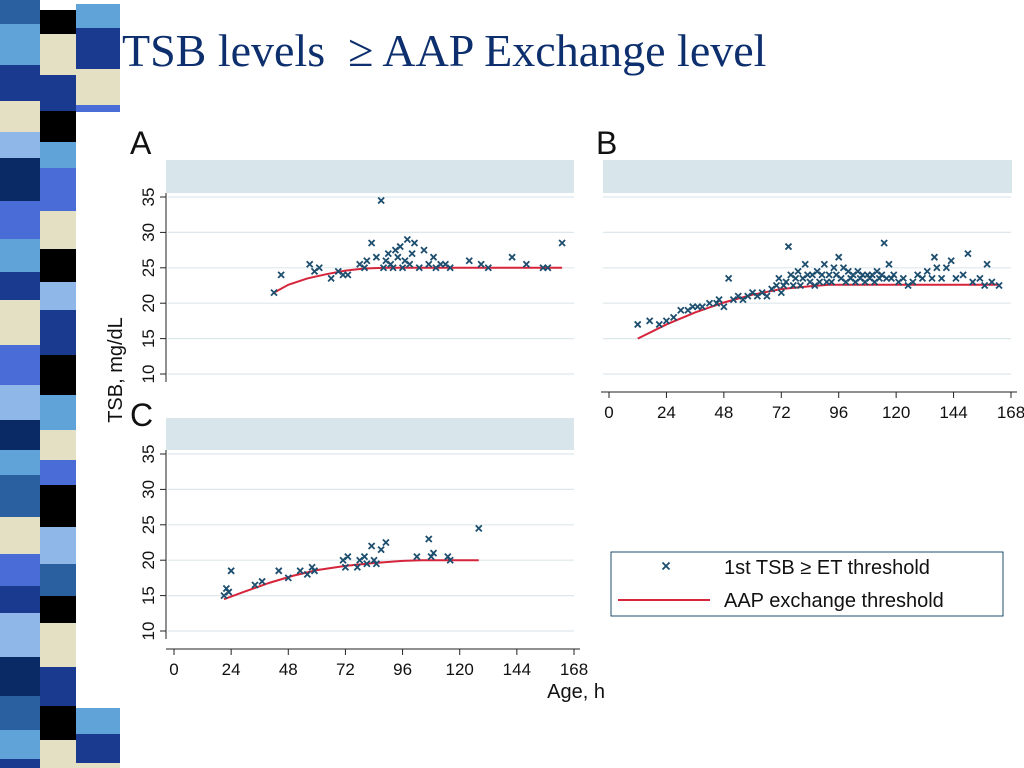 Image resolution: width=1024 pixels, height=768 pixels. I want to click on y-tick-label: 10, so click(148, 374).